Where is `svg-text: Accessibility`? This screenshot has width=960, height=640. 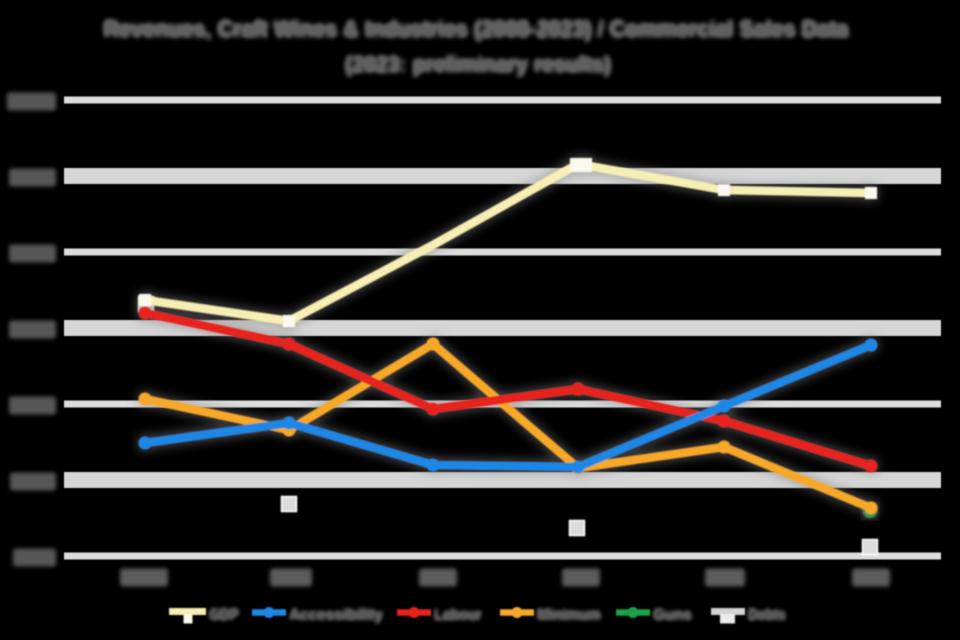 svg-text: Accessibility is located at coordinates (336, 614).